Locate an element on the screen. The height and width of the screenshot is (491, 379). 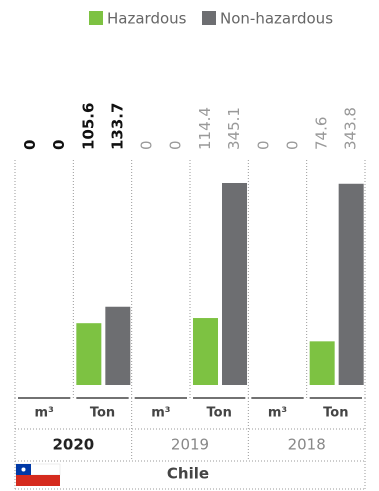
value-label: 133.7 is located at coordinates (117, 126).